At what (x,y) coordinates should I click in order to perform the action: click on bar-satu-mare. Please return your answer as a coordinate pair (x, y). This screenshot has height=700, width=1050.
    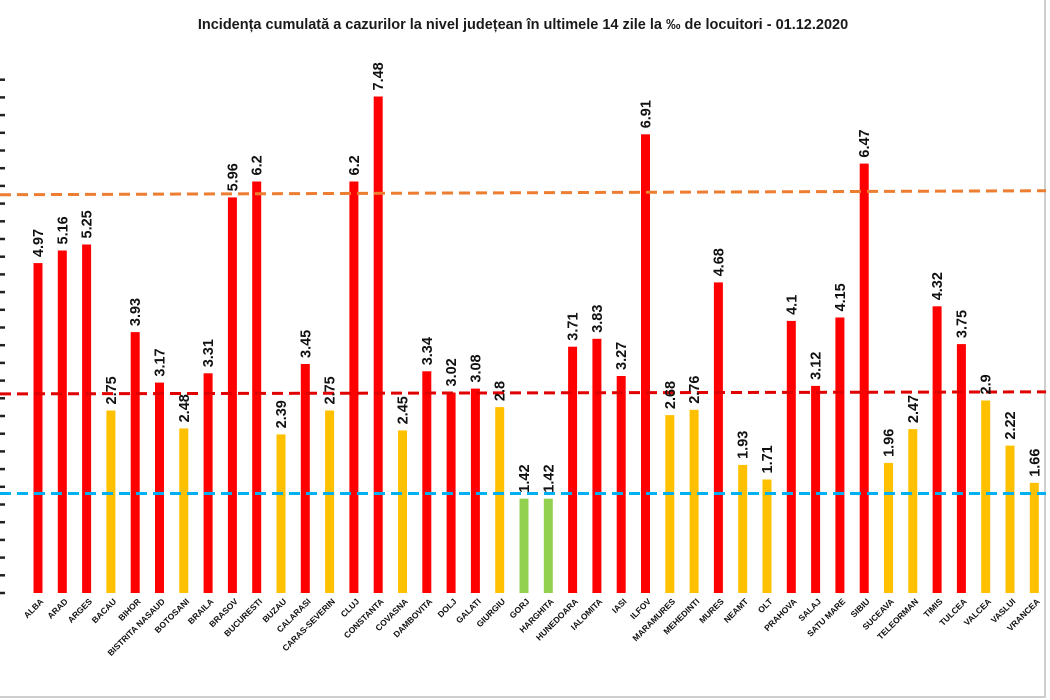
    Looking at the image, I should click on (840, 455).